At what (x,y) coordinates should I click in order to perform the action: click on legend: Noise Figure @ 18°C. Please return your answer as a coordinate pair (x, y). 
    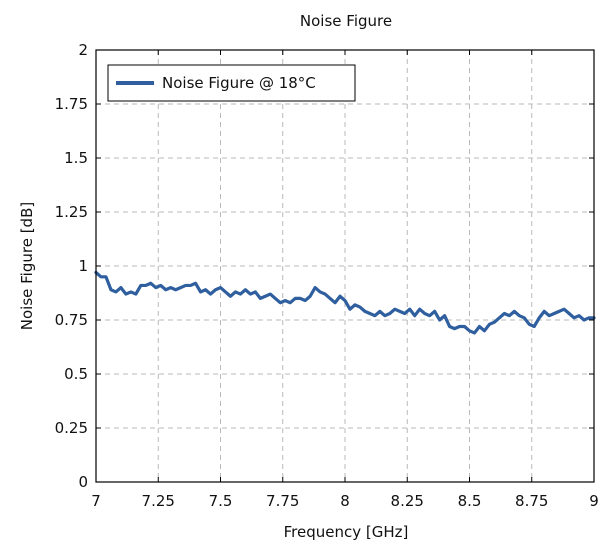
    Looking at the image, I should click on (231, 83).